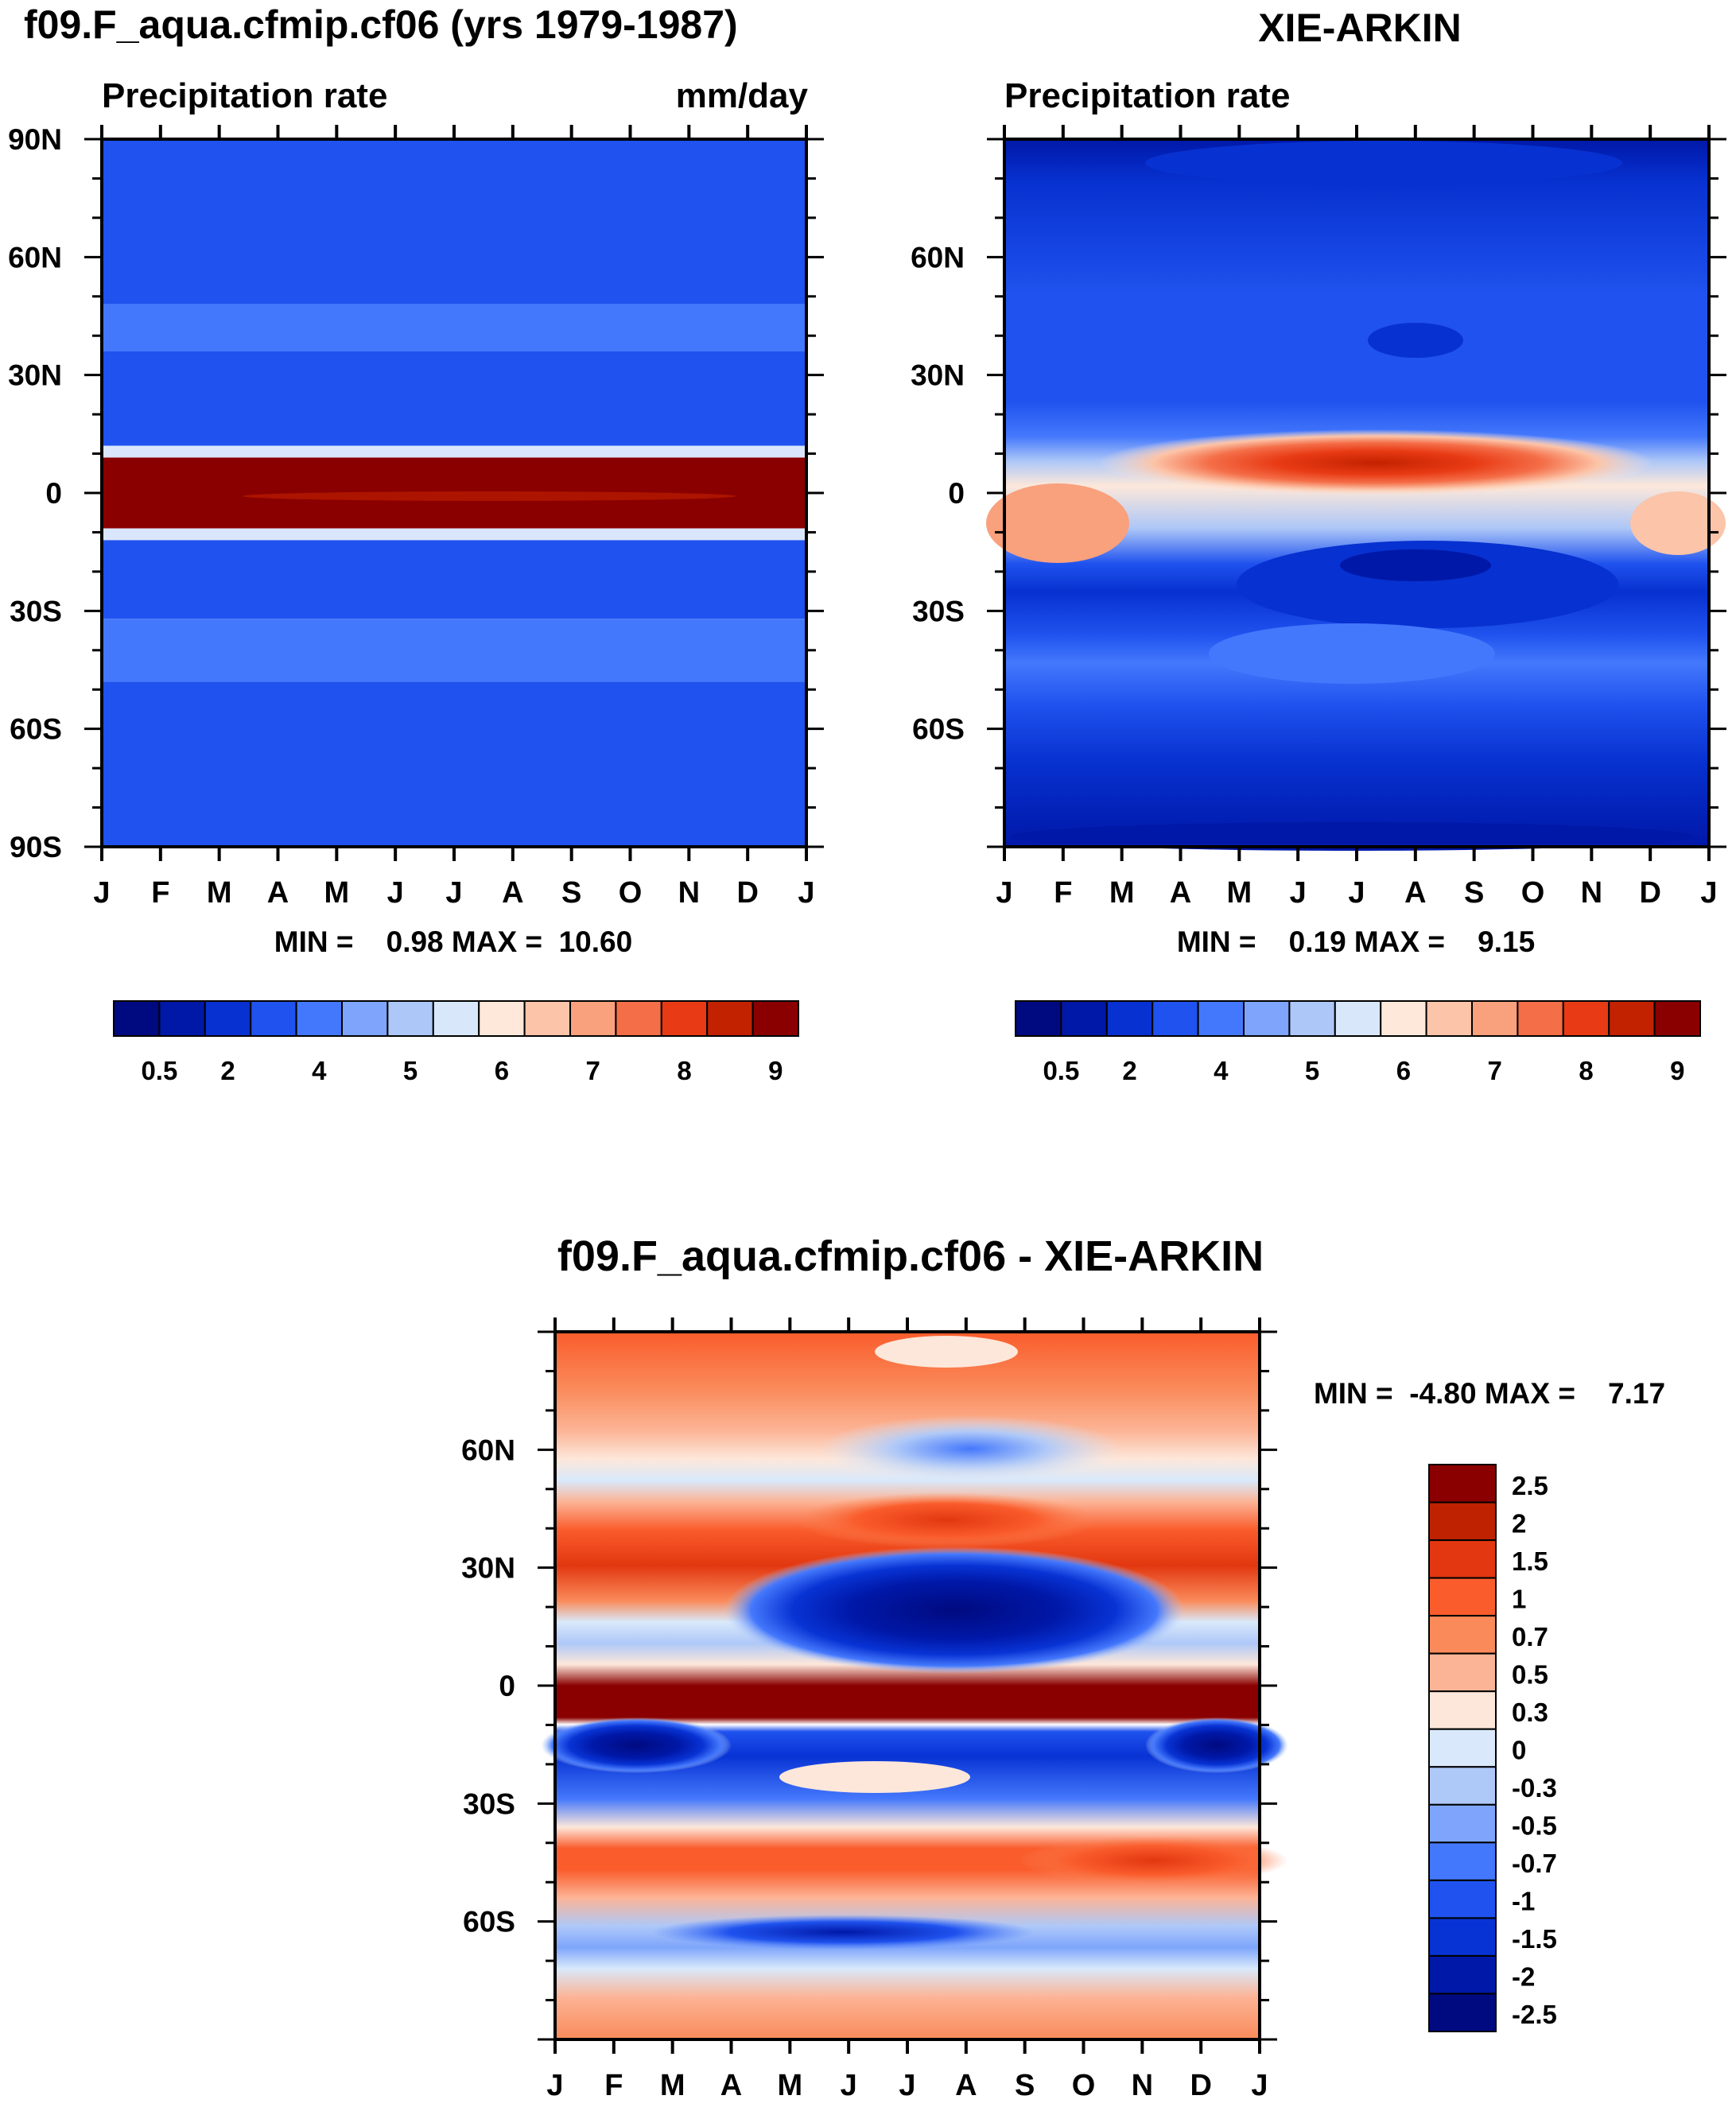 The height and width of the screenshot is (2111, 1736). What do you see at coordinates (1530, 1561) in the screenshot?
I see `diff-colorbar-label: 1.5` at bounding box center [1530, 1561].